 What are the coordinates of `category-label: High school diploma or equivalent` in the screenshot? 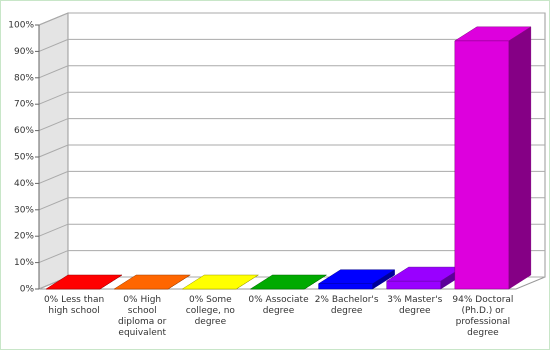 It's located at (142, 316).